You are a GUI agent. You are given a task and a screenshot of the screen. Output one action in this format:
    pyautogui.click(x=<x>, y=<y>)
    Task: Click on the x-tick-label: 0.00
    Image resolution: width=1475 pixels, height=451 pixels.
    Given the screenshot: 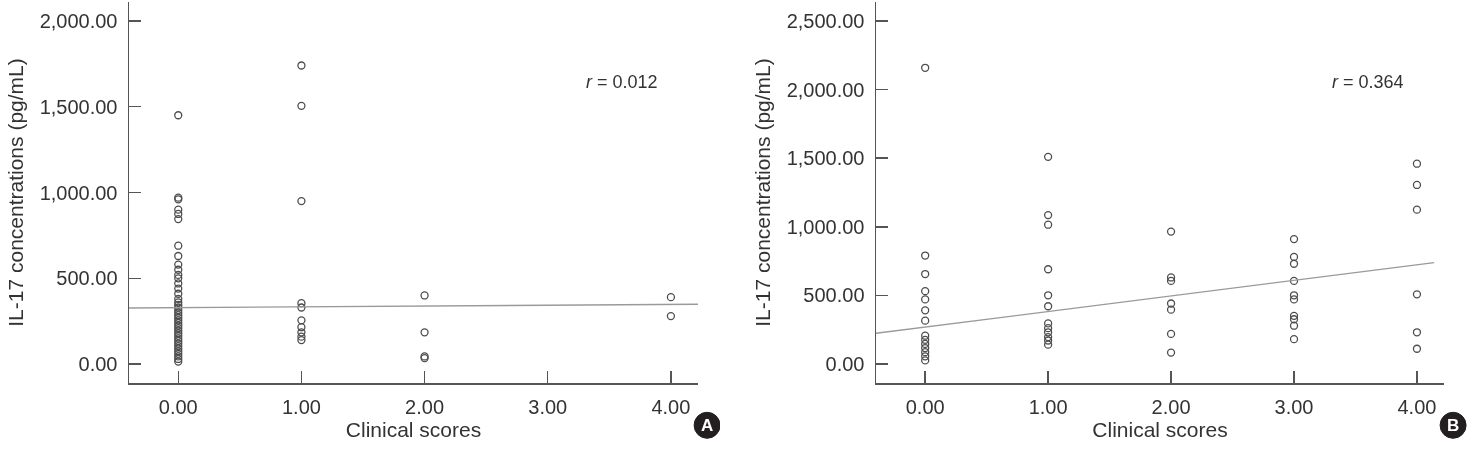 What is the action you would take?
    pyautogui.click(x=925, y=406)
    